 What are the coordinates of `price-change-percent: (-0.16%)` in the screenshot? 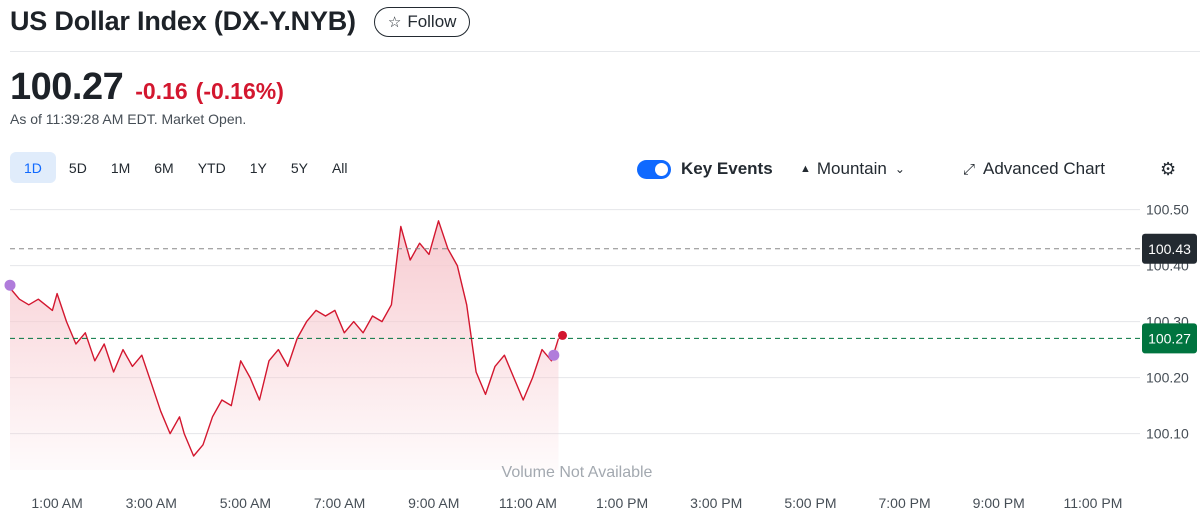 It's located at (239, 91).